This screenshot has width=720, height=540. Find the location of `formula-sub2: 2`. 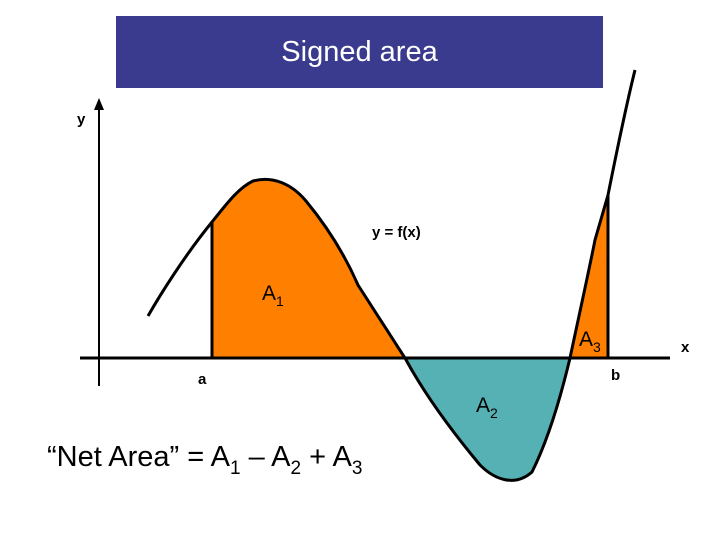

formula-sub2: 2 is located at coordinates (296, 468).